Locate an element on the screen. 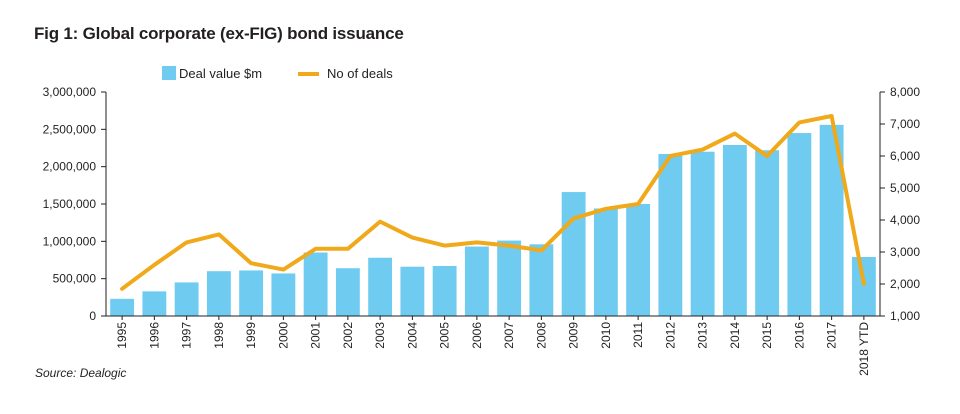  bar-2014 is located at coordinates (734, 230).